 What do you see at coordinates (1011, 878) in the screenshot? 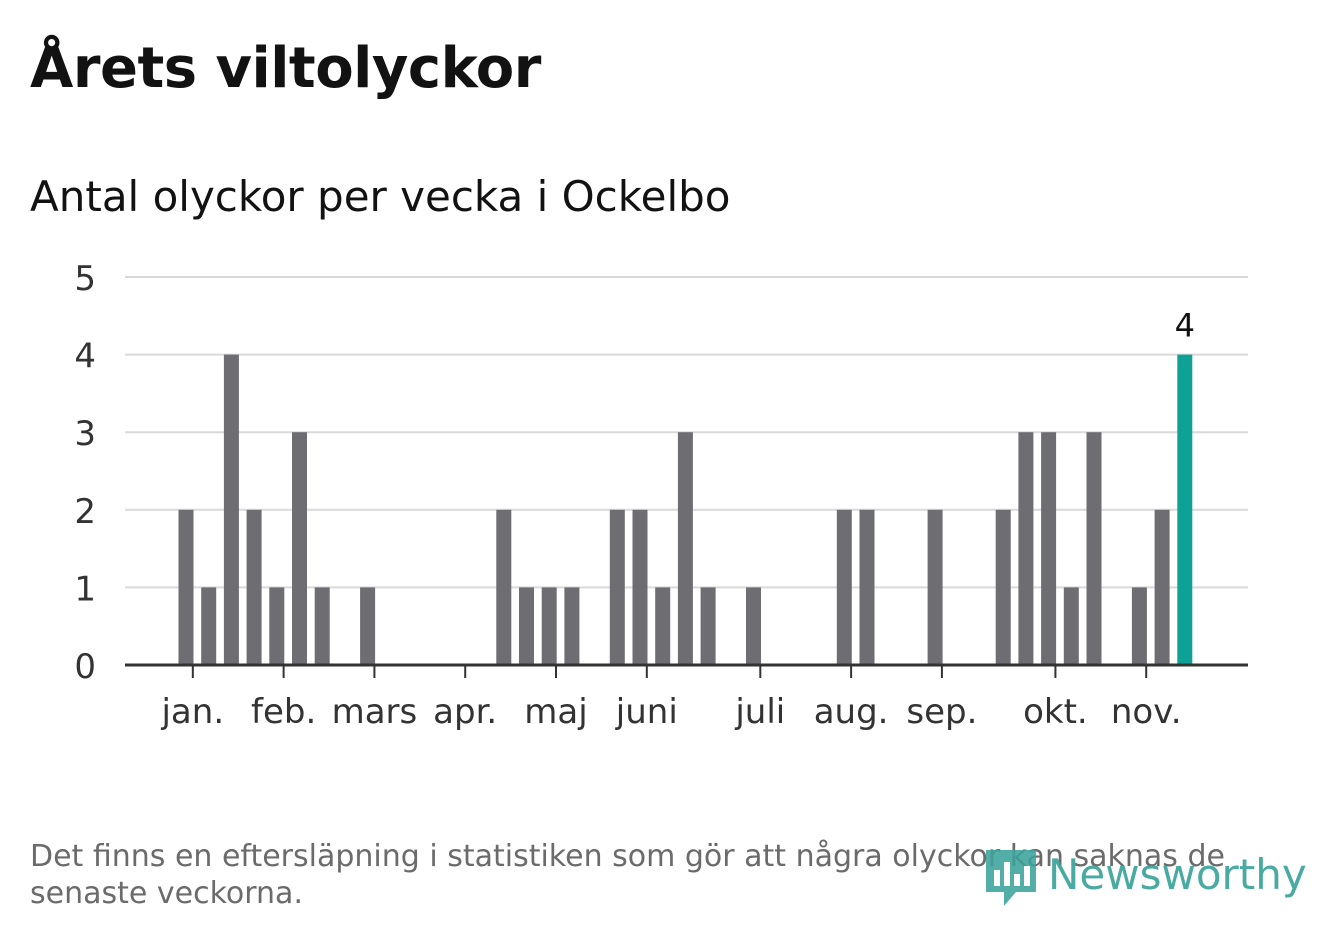
I see `newsworthy-logo-icon` at bounding box center [1011, 878].